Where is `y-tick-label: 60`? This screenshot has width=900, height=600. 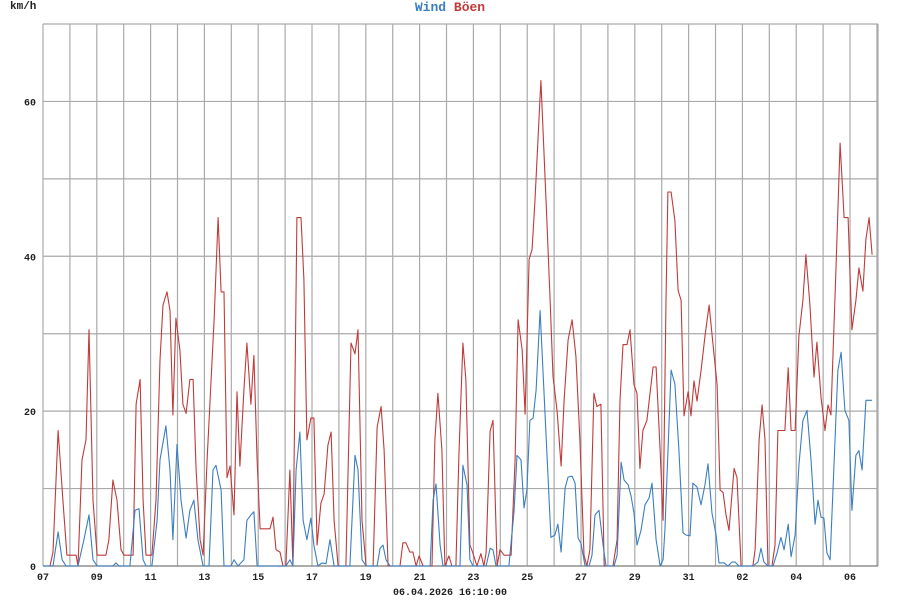
y-tick-label: 60 is located at coordinates (30, 103).